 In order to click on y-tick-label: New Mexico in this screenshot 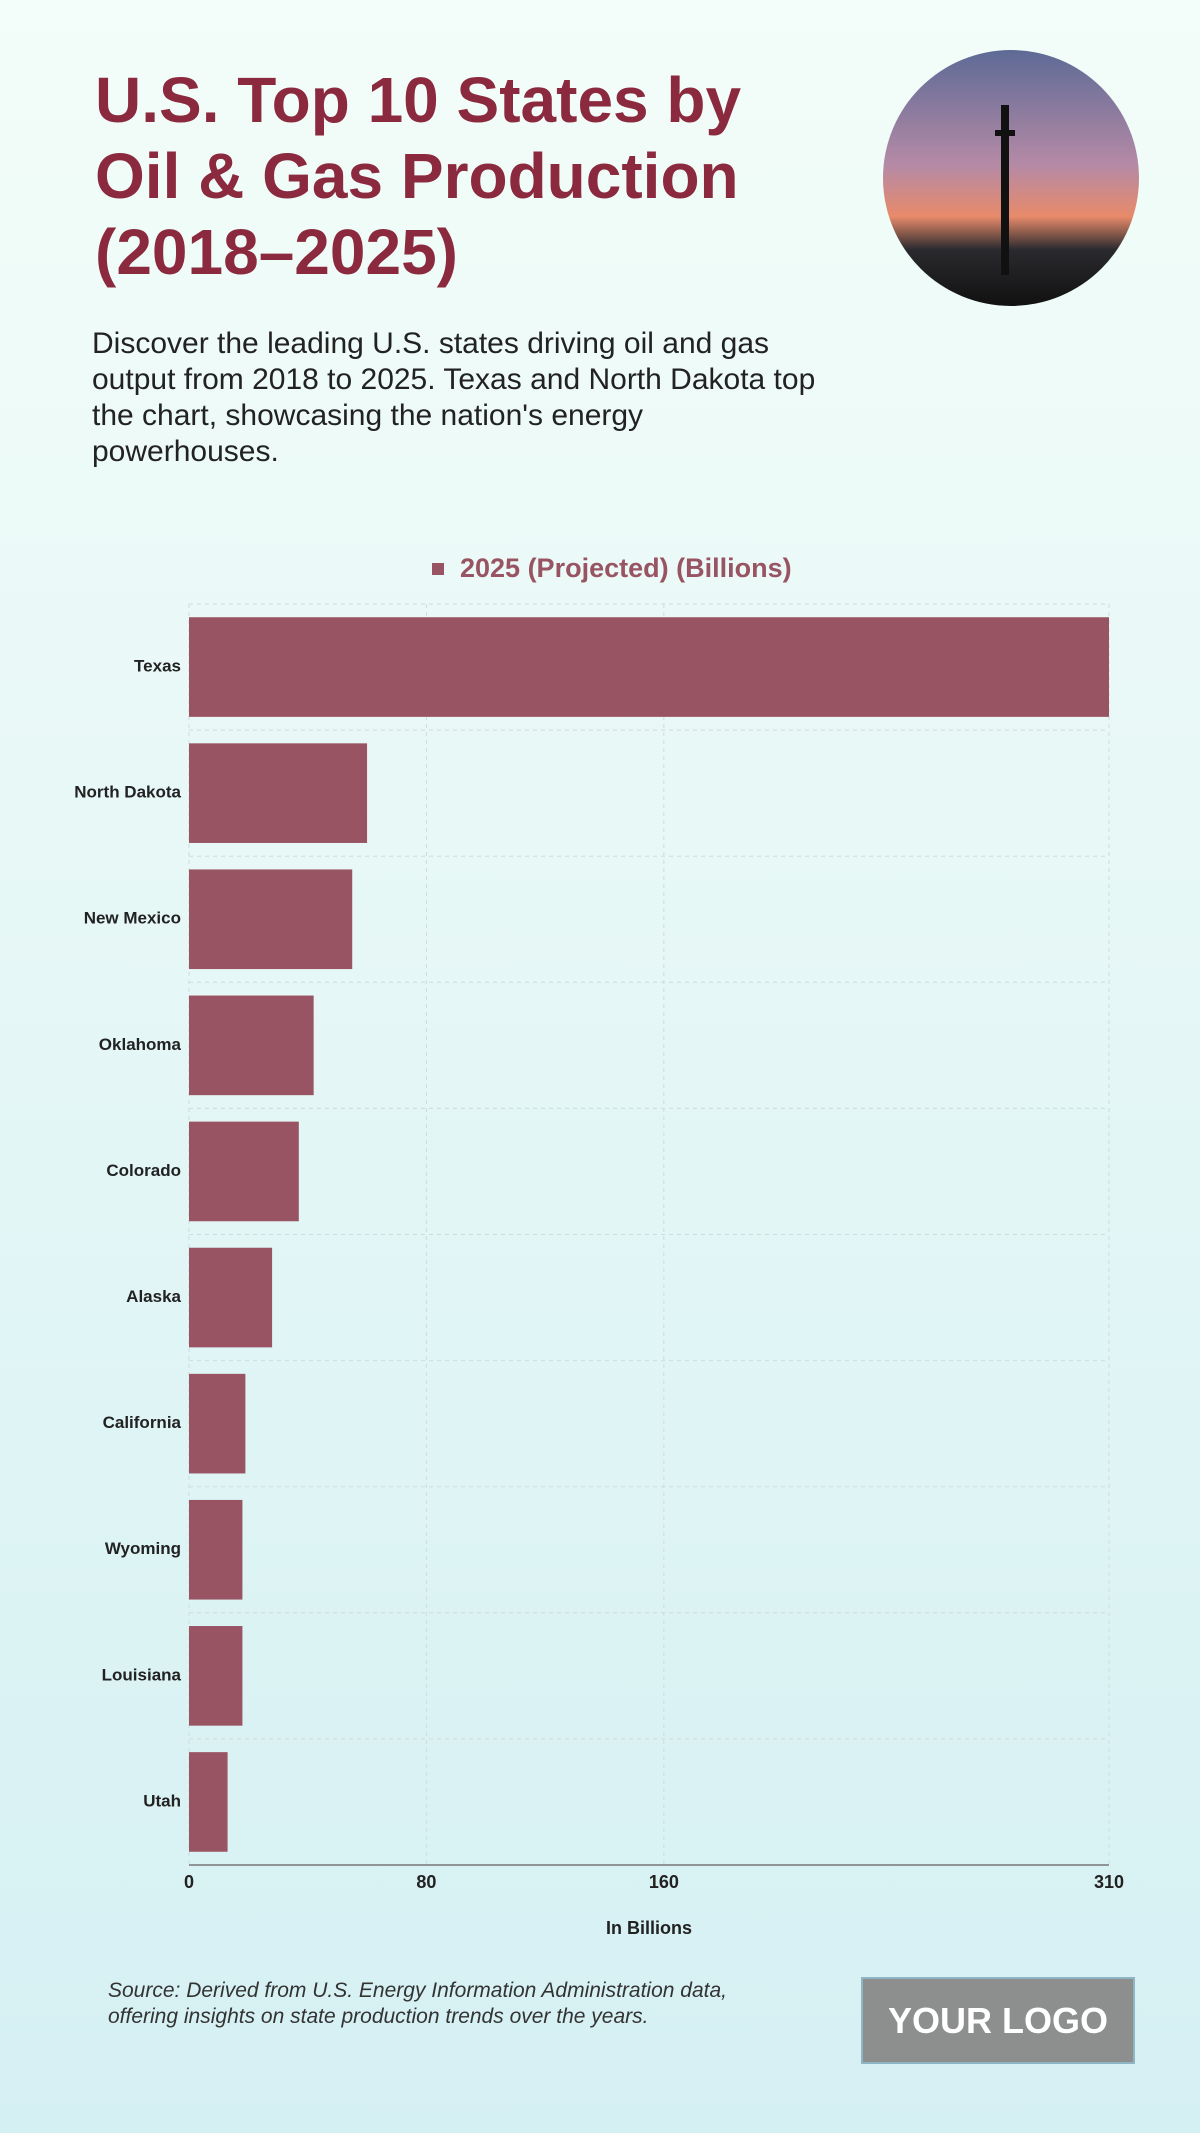, I will do `click(132, 918)`.